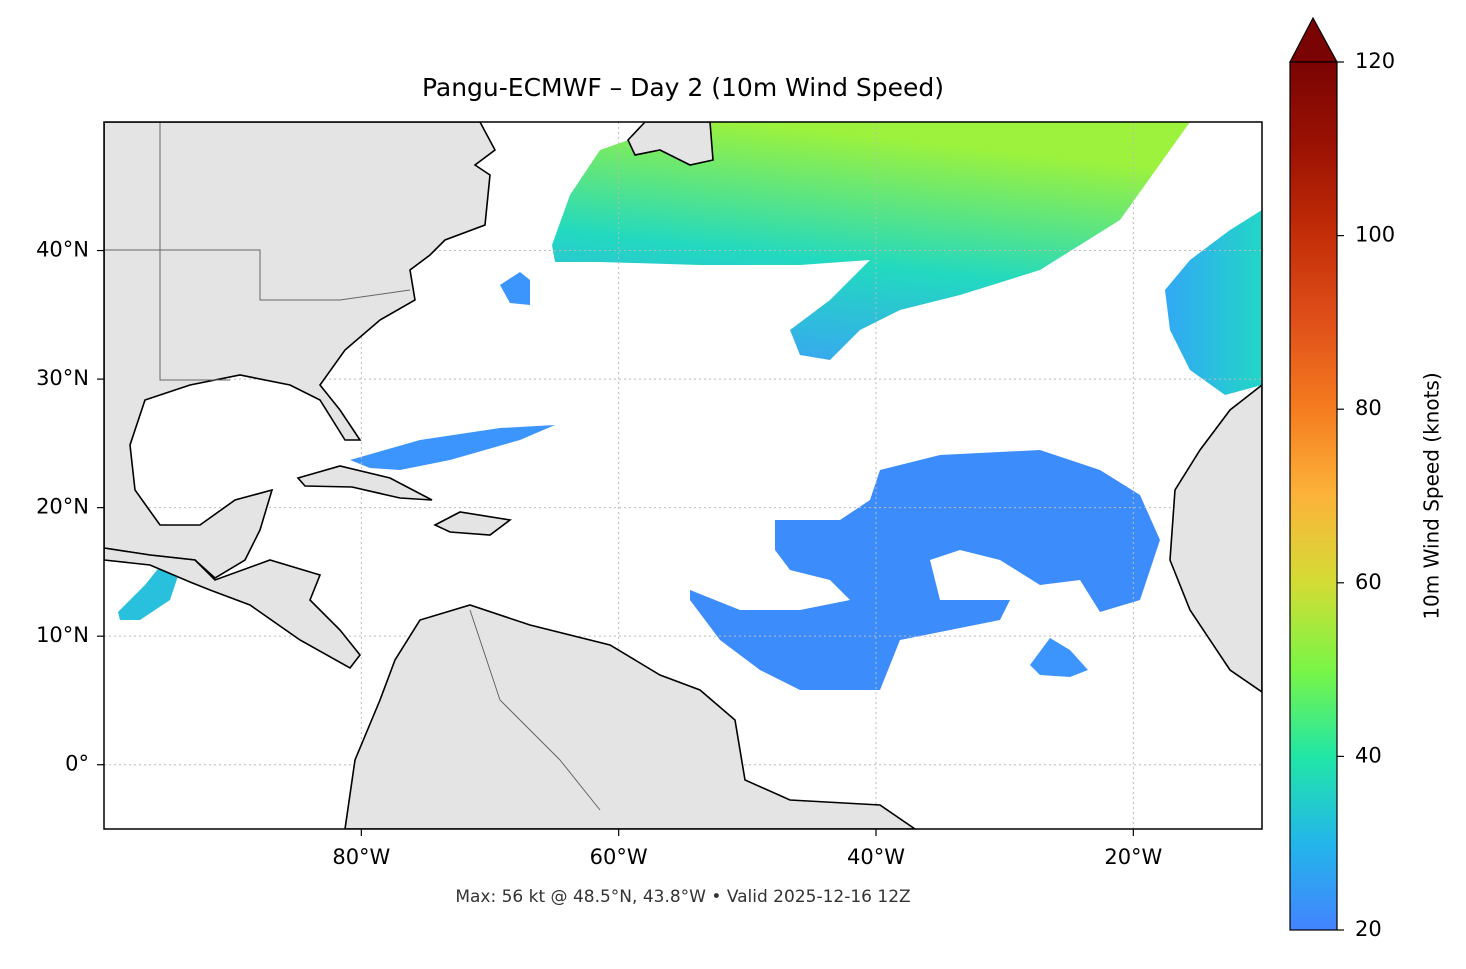 This screenshot has height=969, width=1466. I want to click on y-tick-label: 20°N, so click(62, 507).